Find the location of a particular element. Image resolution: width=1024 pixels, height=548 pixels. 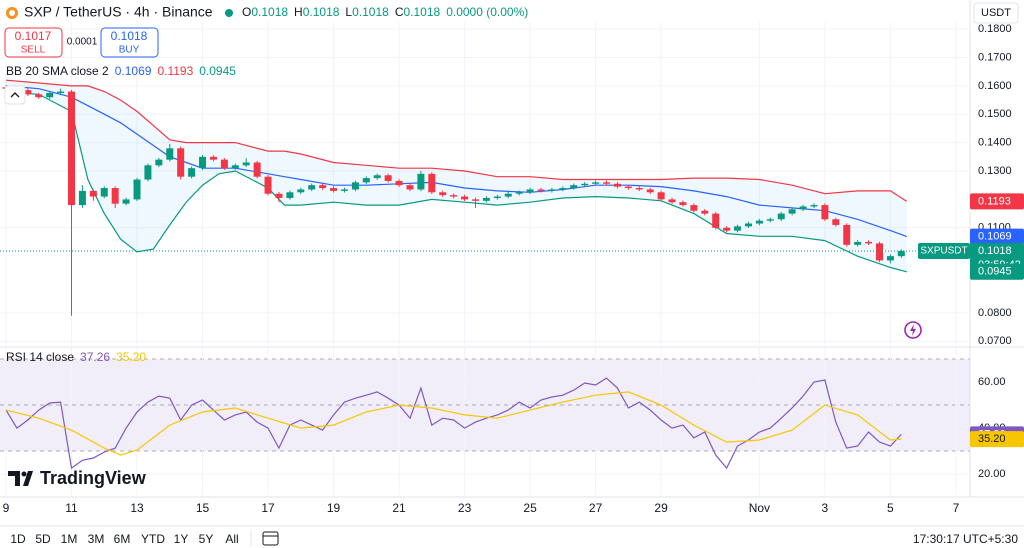

x-tick-label: 3 is located at coordinates (825, 508).